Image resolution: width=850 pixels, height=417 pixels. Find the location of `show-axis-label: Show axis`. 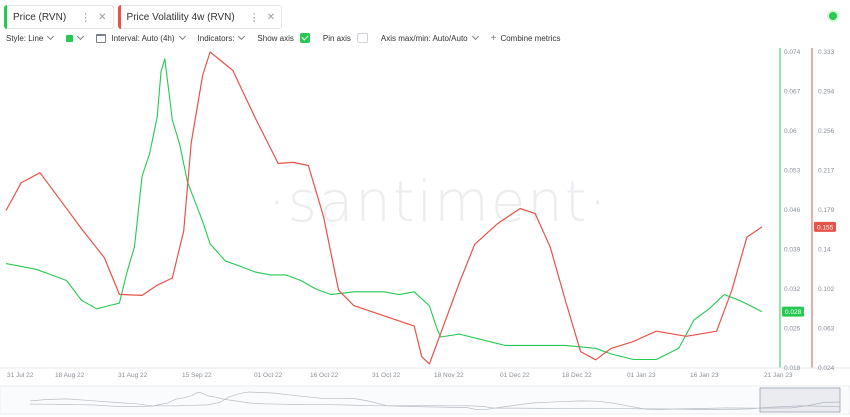

show-axis-label: Show axis is located at coordinates (275, 38).